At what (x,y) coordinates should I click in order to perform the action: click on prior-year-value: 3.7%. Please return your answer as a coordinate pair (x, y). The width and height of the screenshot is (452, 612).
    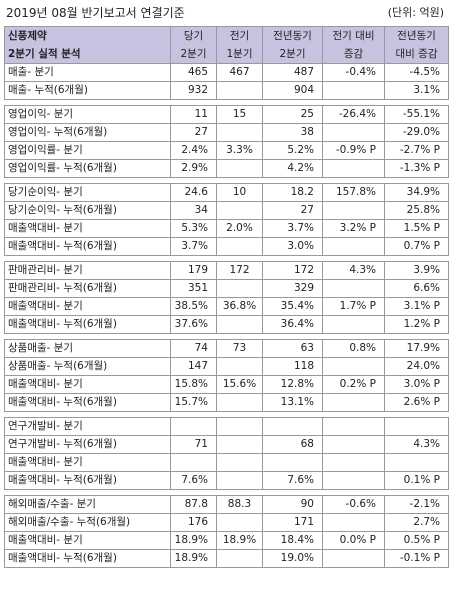
    Looking at the image, I should click on (292, 228).